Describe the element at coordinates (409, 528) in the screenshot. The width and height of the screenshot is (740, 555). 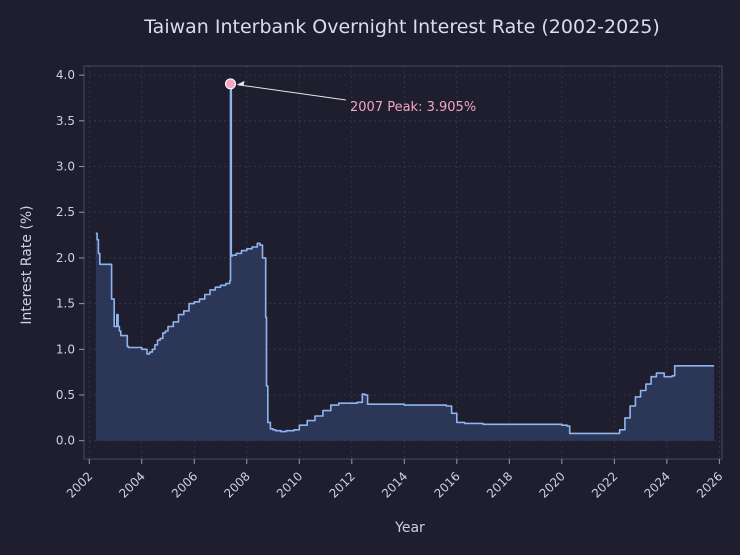
I see `x-axis-label: Year` at that location.